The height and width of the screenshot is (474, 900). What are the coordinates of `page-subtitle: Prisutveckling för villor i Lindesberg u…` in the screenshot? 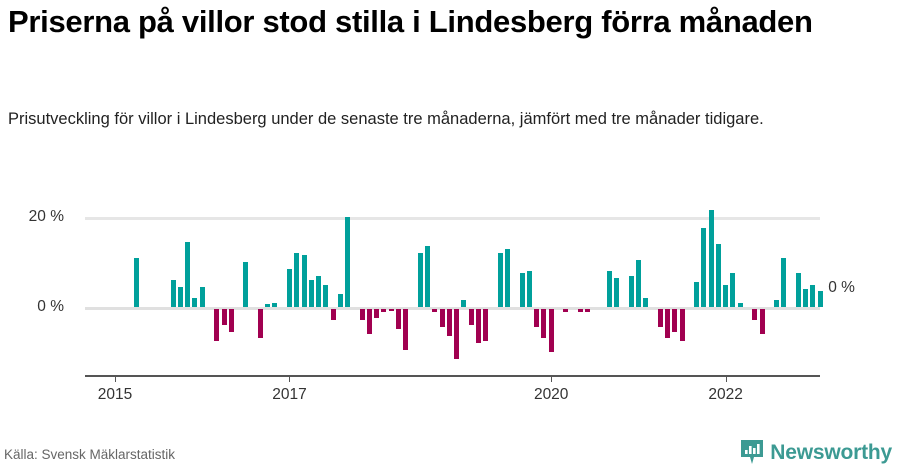 It's located at (386, 119).